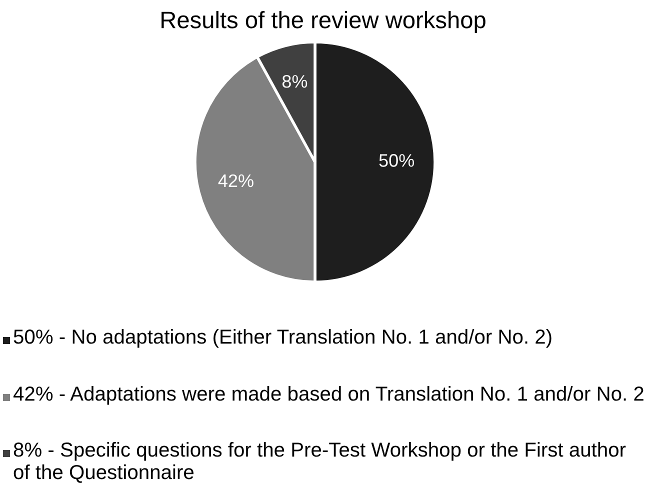 The image size is (646, 499). Describe the element at coordinates (396, 160) in the screenshot. I see `data-label: 50%` at that location.